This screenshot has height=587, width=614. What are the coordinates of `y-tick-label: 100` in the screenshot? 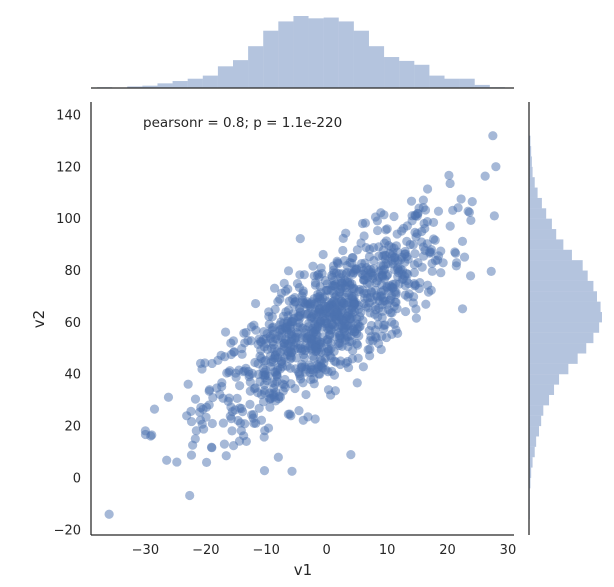 It's located at (68, 219).